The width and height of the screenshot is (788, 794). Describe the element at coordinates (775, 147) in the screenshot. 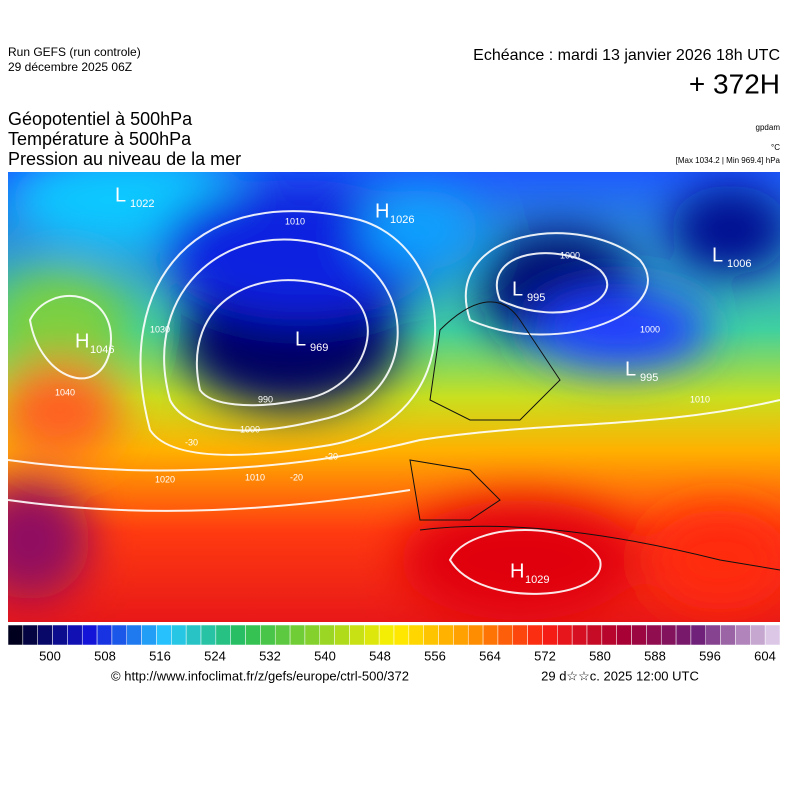

I see `unit: °C` at that location.